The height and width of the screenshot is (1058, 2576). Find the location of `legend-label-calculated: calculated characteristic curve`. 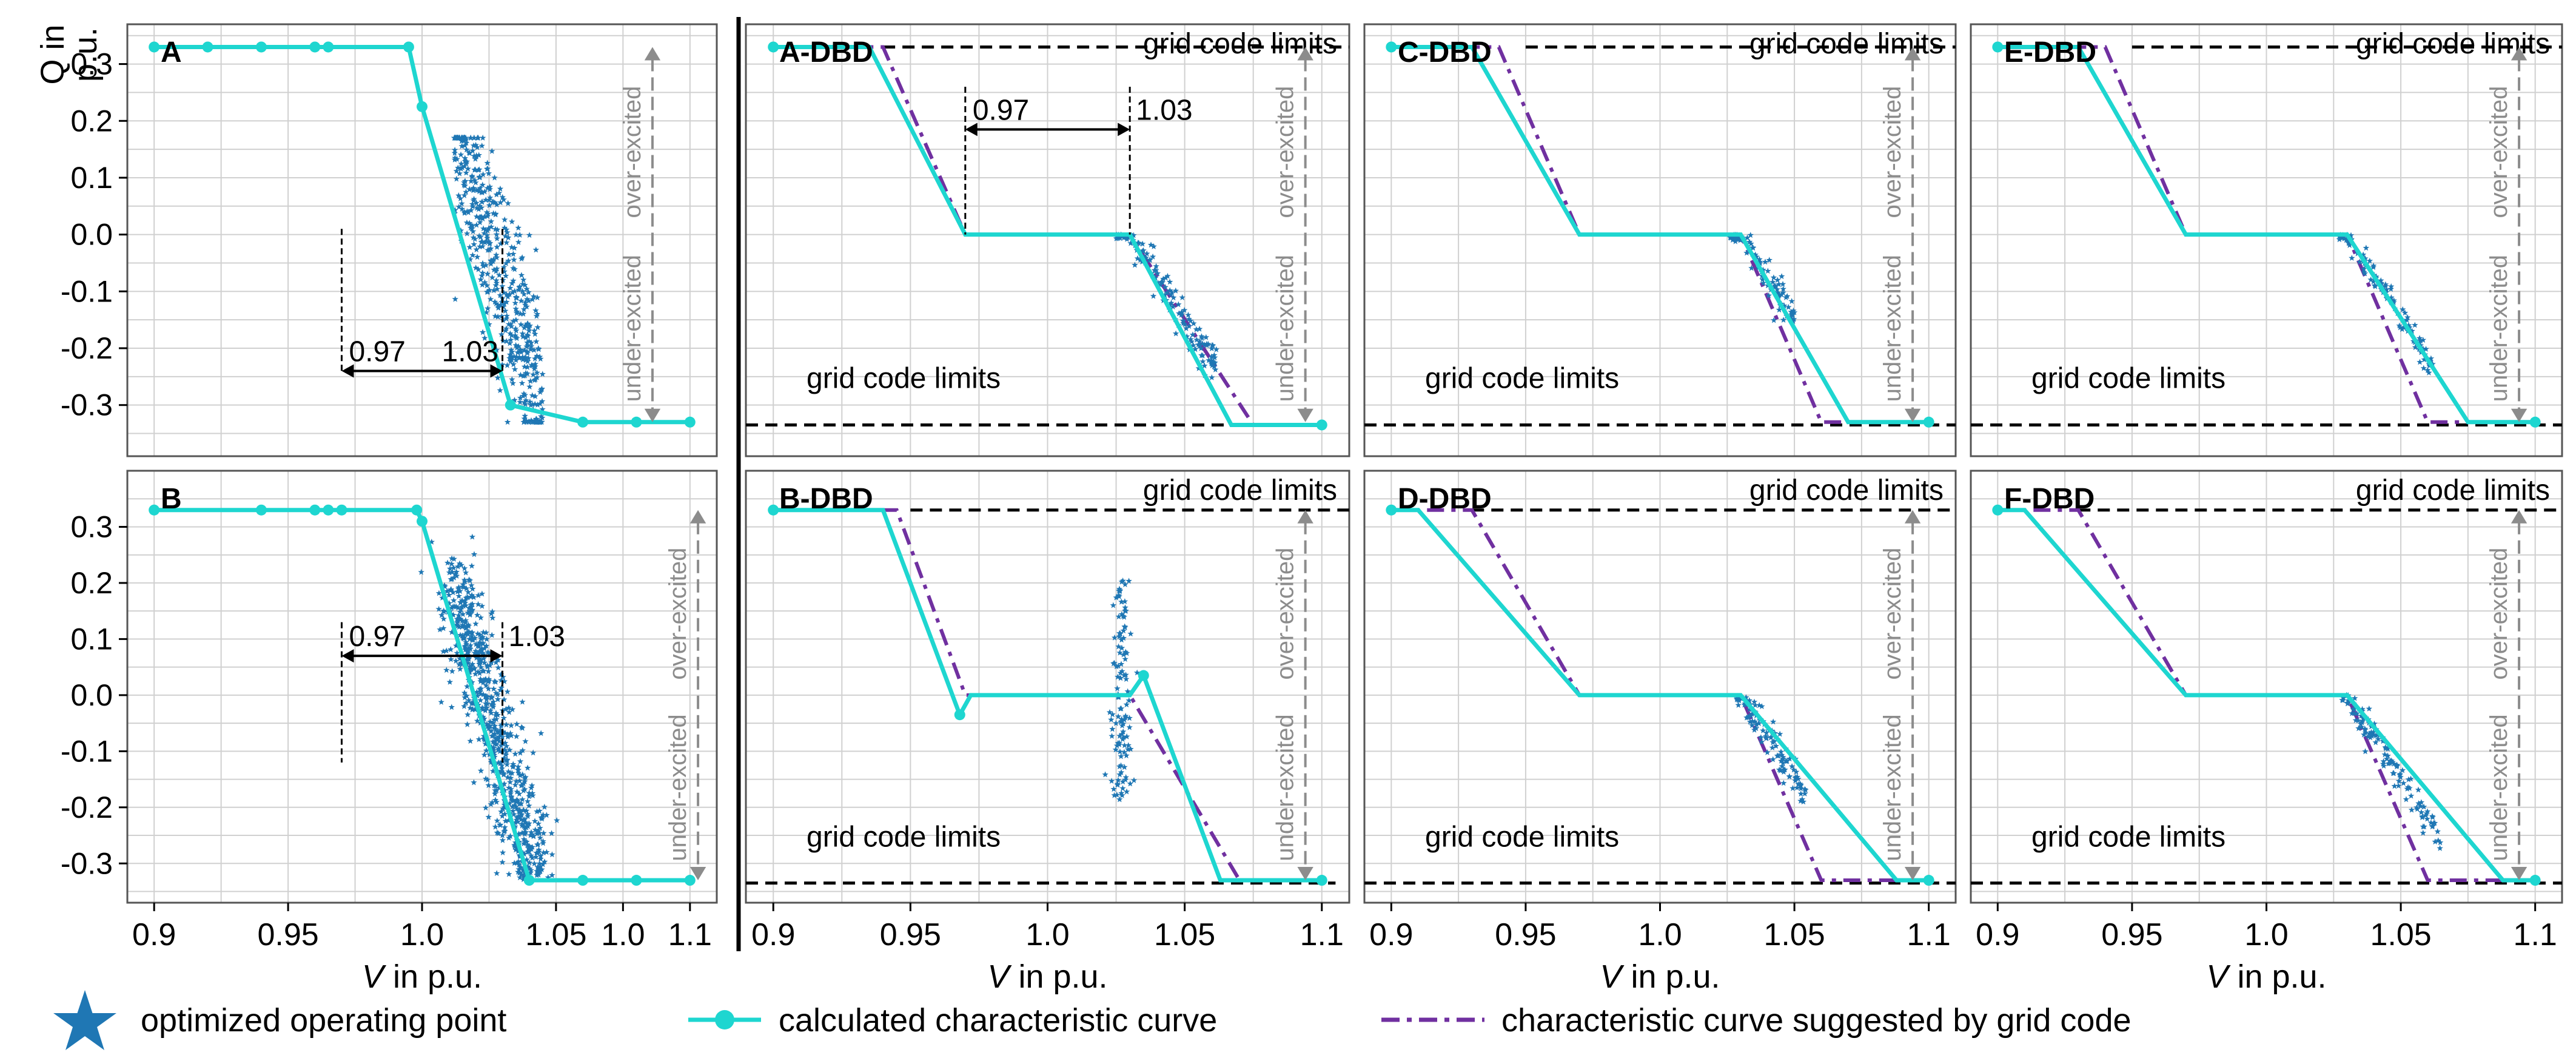

legend-label-calculated: calculated characteristic curve is located at coordinates (998, 1020).